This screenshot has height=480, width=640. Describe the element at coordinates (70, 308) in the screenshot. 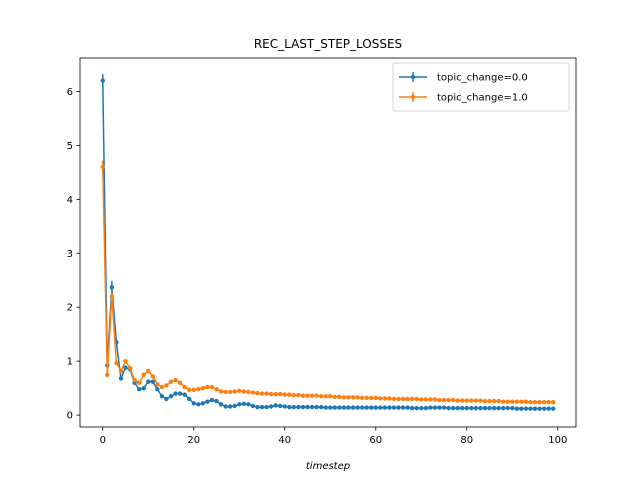

I see `y-tick-label: 2` at that location.